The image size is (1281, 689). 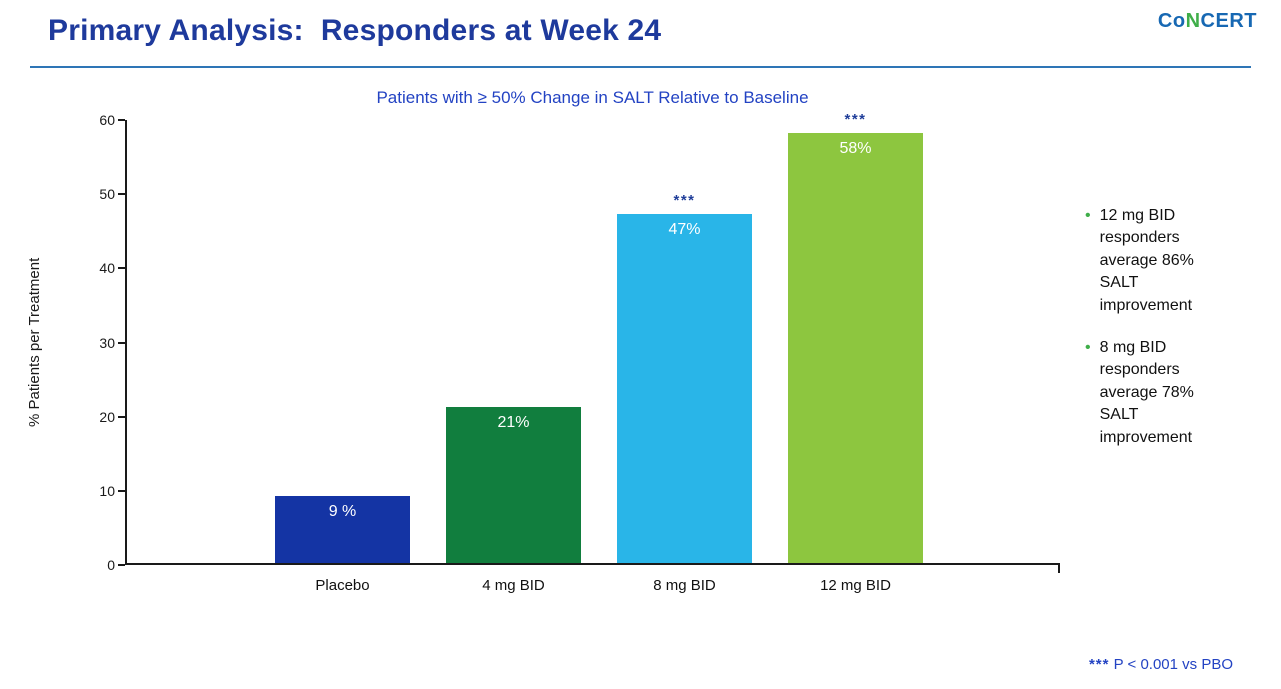 What do you see at coordinates (1099, 664) in the screenshot?
I see `footnote-stars: ***` at bounding box center [1099, 664].